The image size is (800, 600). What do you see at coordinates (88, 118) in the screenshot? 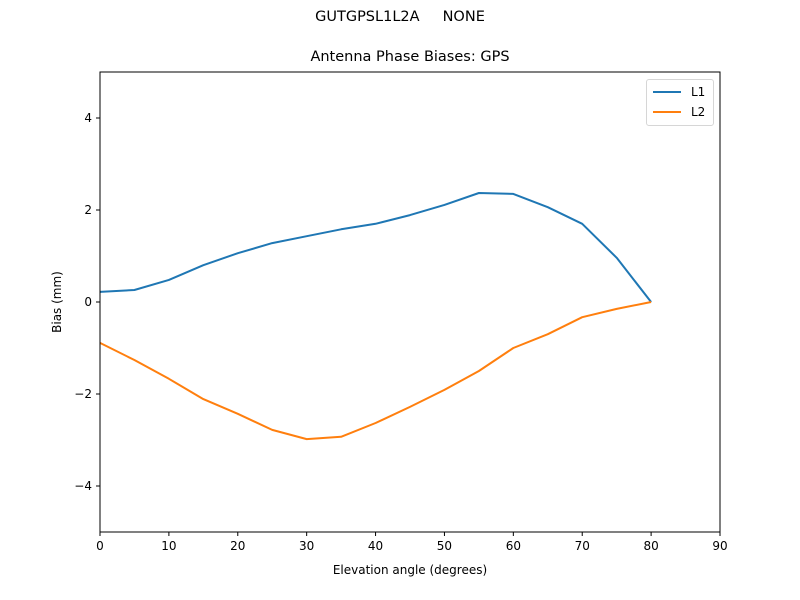
I see `y-tick-label: 4` at bounding box center [88, 118].